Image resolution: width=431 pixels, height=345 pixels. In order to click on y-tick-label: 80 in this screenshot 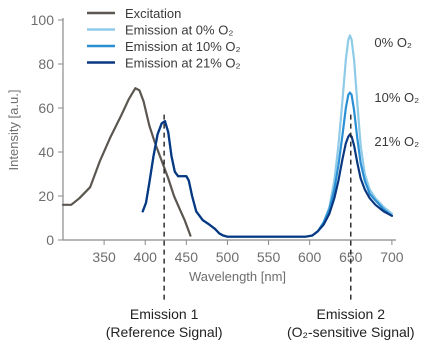, I will do `click(46, 64)`.